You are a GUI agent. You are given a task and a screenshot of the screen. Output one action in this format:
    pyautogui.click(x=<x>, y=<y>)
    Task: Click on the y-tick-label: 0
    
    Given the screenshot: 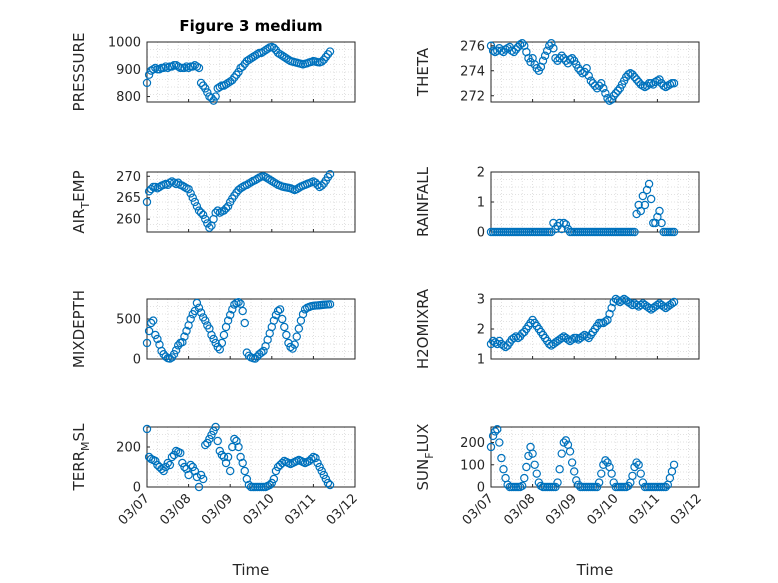 What is the action you would take?
    pyautogui.click(x=137, y=360)
    